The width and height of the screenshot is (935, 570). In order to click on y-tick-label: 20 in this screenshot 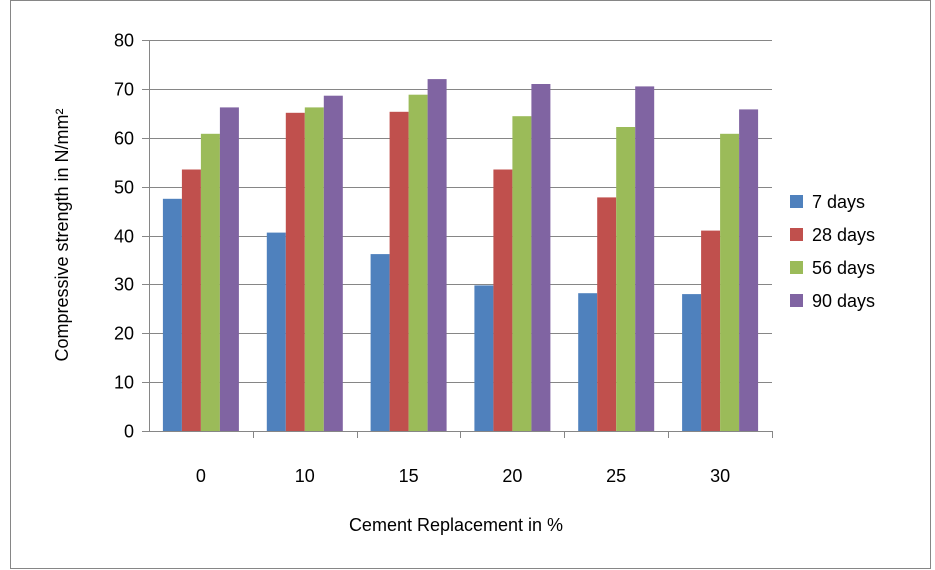, I will do `click(124, 334)`.